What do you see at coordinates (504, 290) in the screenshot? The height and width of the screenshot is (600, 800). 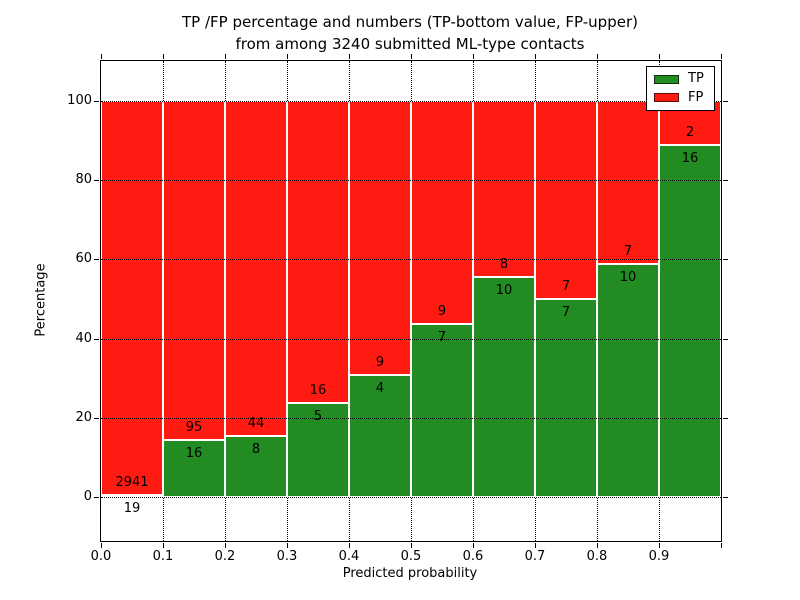 I see `bar-count-tp-6: 10` at bounding box center [504, 290].